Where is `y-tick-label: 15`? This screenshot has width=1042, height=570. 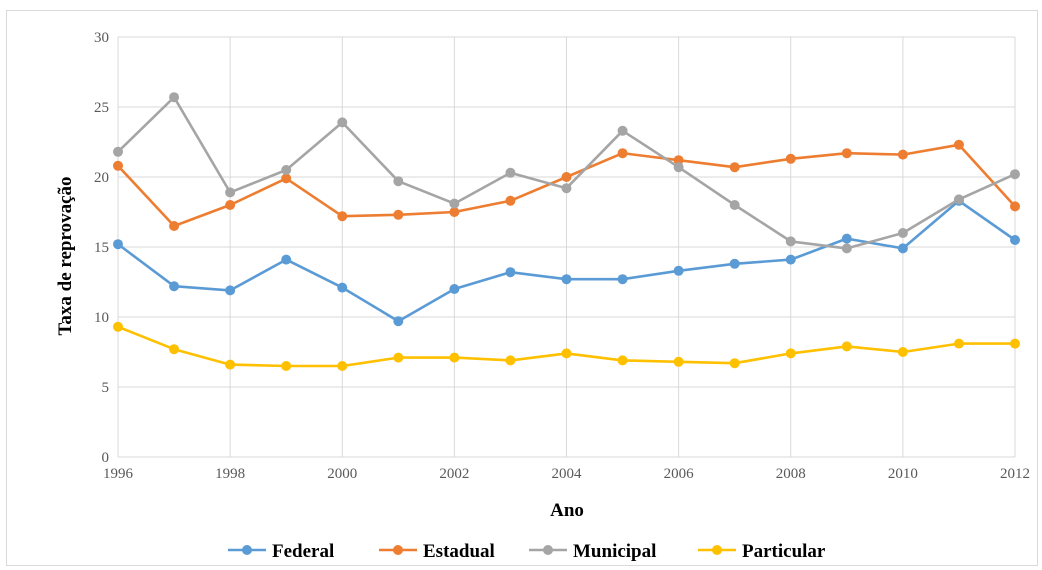 y-tick-label: 15 is located at coordinates (101, 248).